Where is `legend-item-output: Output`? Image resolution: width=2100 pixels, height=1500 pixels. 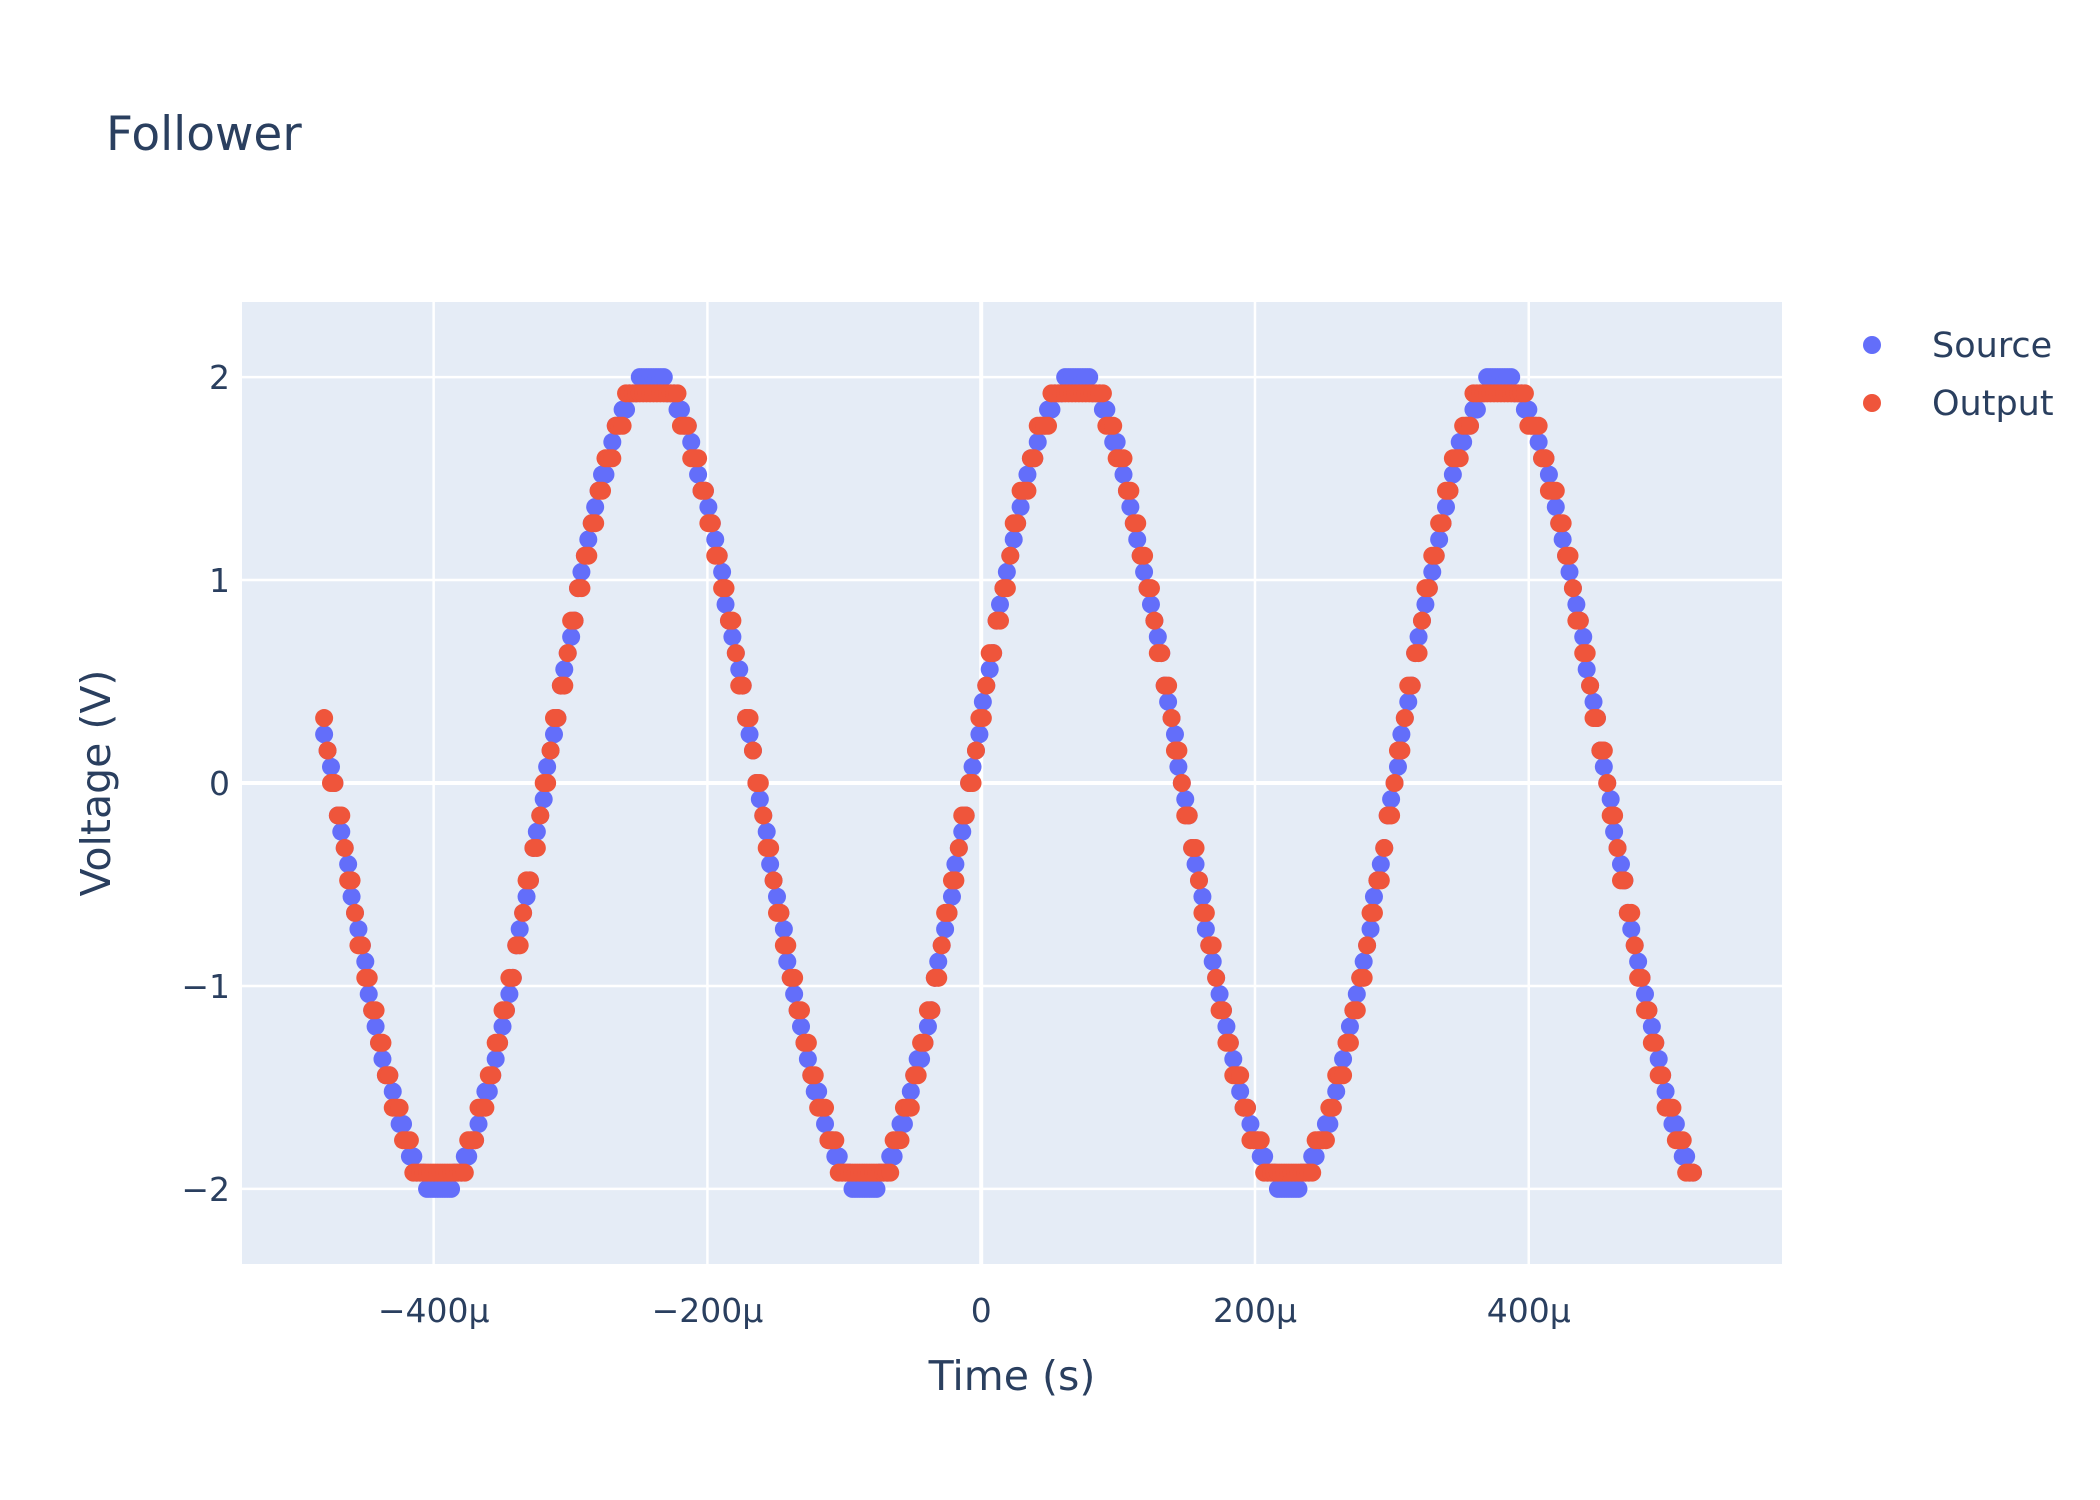
legend-item-output: Output is located at coordinates (1958, 404).